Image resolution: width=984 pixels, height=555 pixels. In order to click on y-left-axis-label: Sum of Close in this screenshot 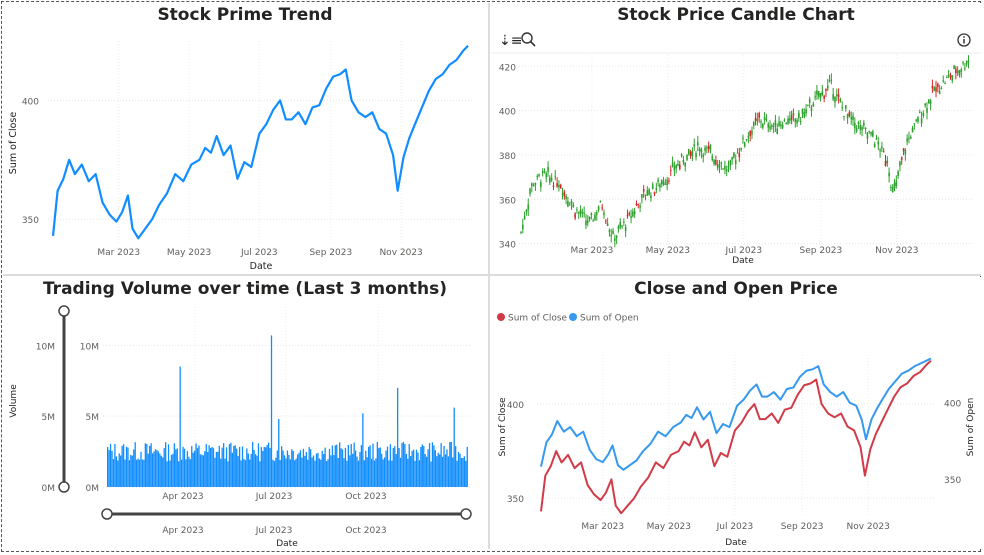, I will do `click(503, 427)`.